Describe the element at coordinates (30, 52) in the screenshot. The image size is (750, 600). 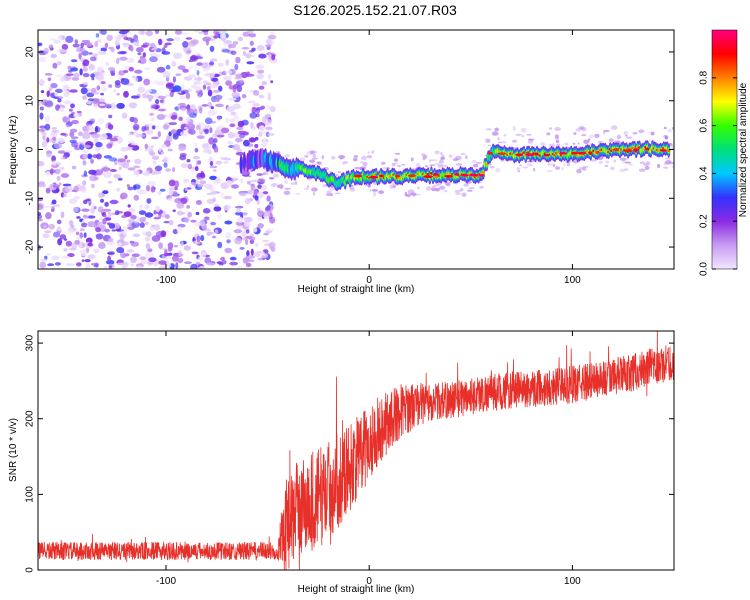
I see `y-tick-label: 20` at that location.